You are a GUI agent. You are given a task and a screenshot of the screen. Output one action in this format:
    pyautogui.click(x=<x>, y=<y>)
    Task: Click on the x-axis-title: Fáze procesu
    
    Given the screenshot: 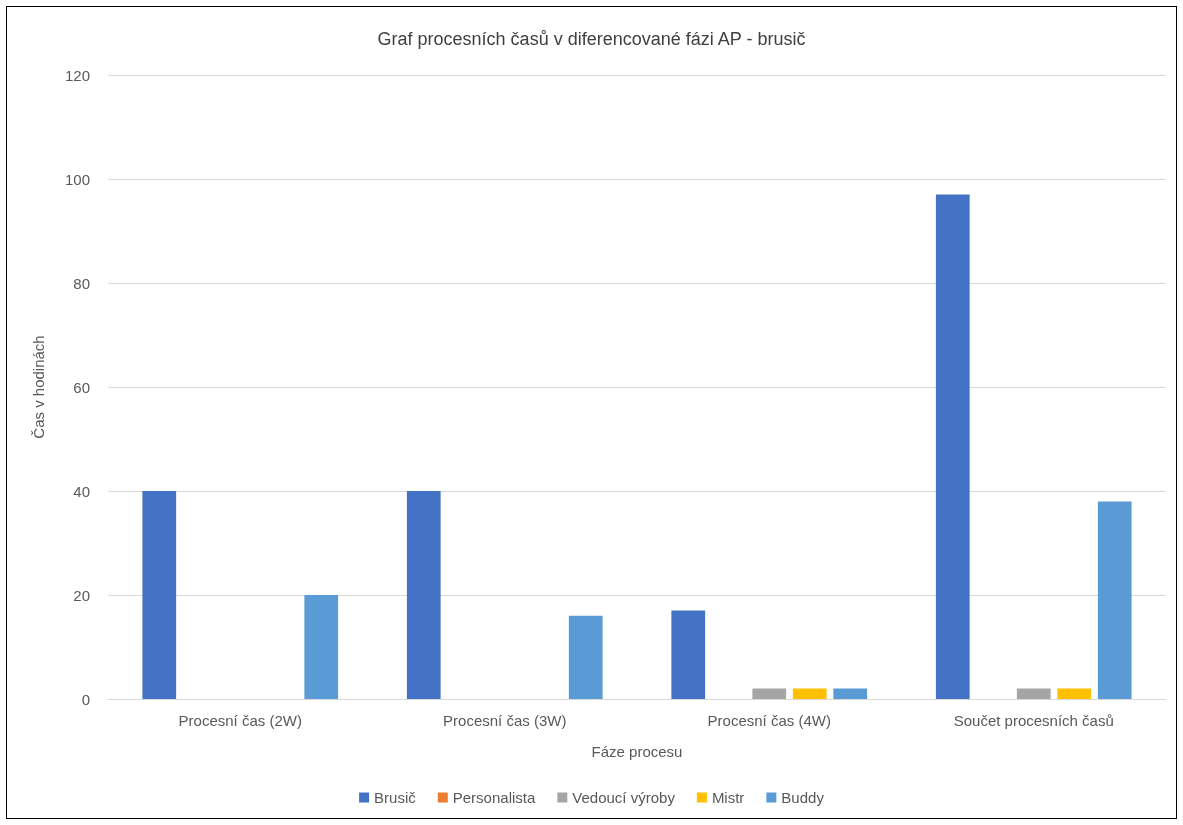 What is the action you would take?
    pyautogui.click(x=637, y=751)
    